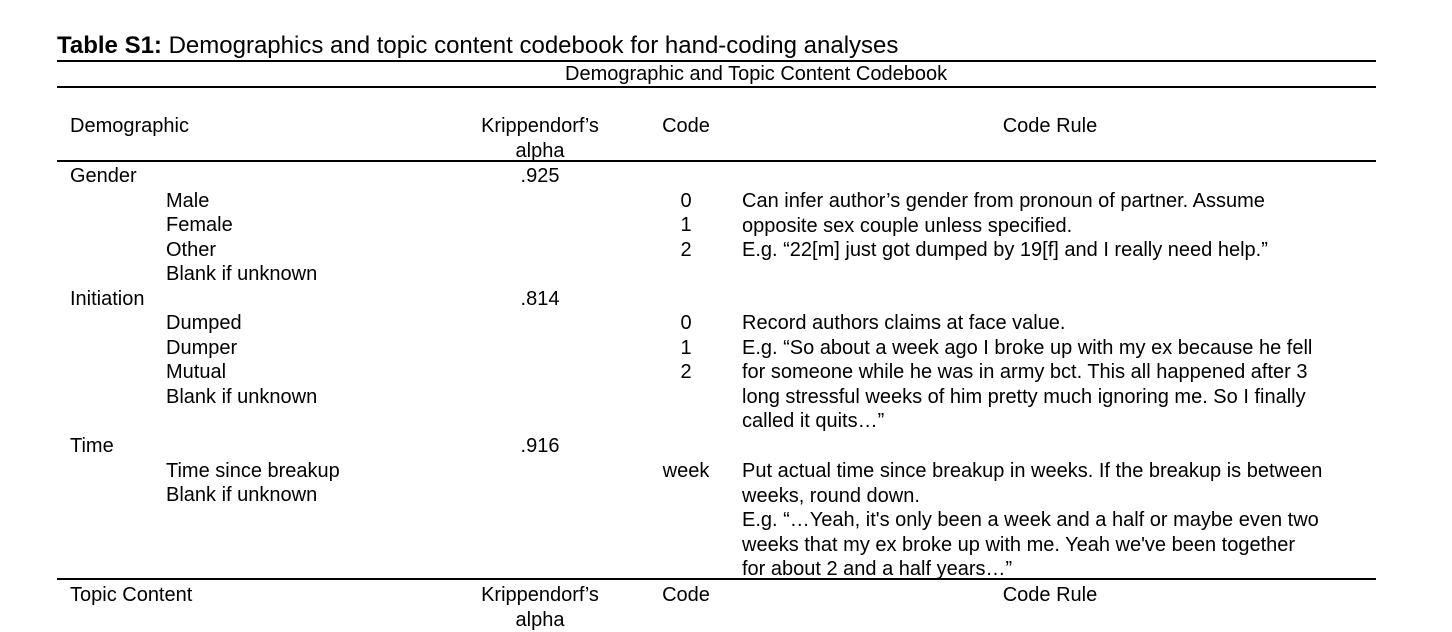 This screenshot has height=632, width=1452. Describe the element at coordinates (686, 595) in the screenshot. I see `topic-header-code: Code` at that location.